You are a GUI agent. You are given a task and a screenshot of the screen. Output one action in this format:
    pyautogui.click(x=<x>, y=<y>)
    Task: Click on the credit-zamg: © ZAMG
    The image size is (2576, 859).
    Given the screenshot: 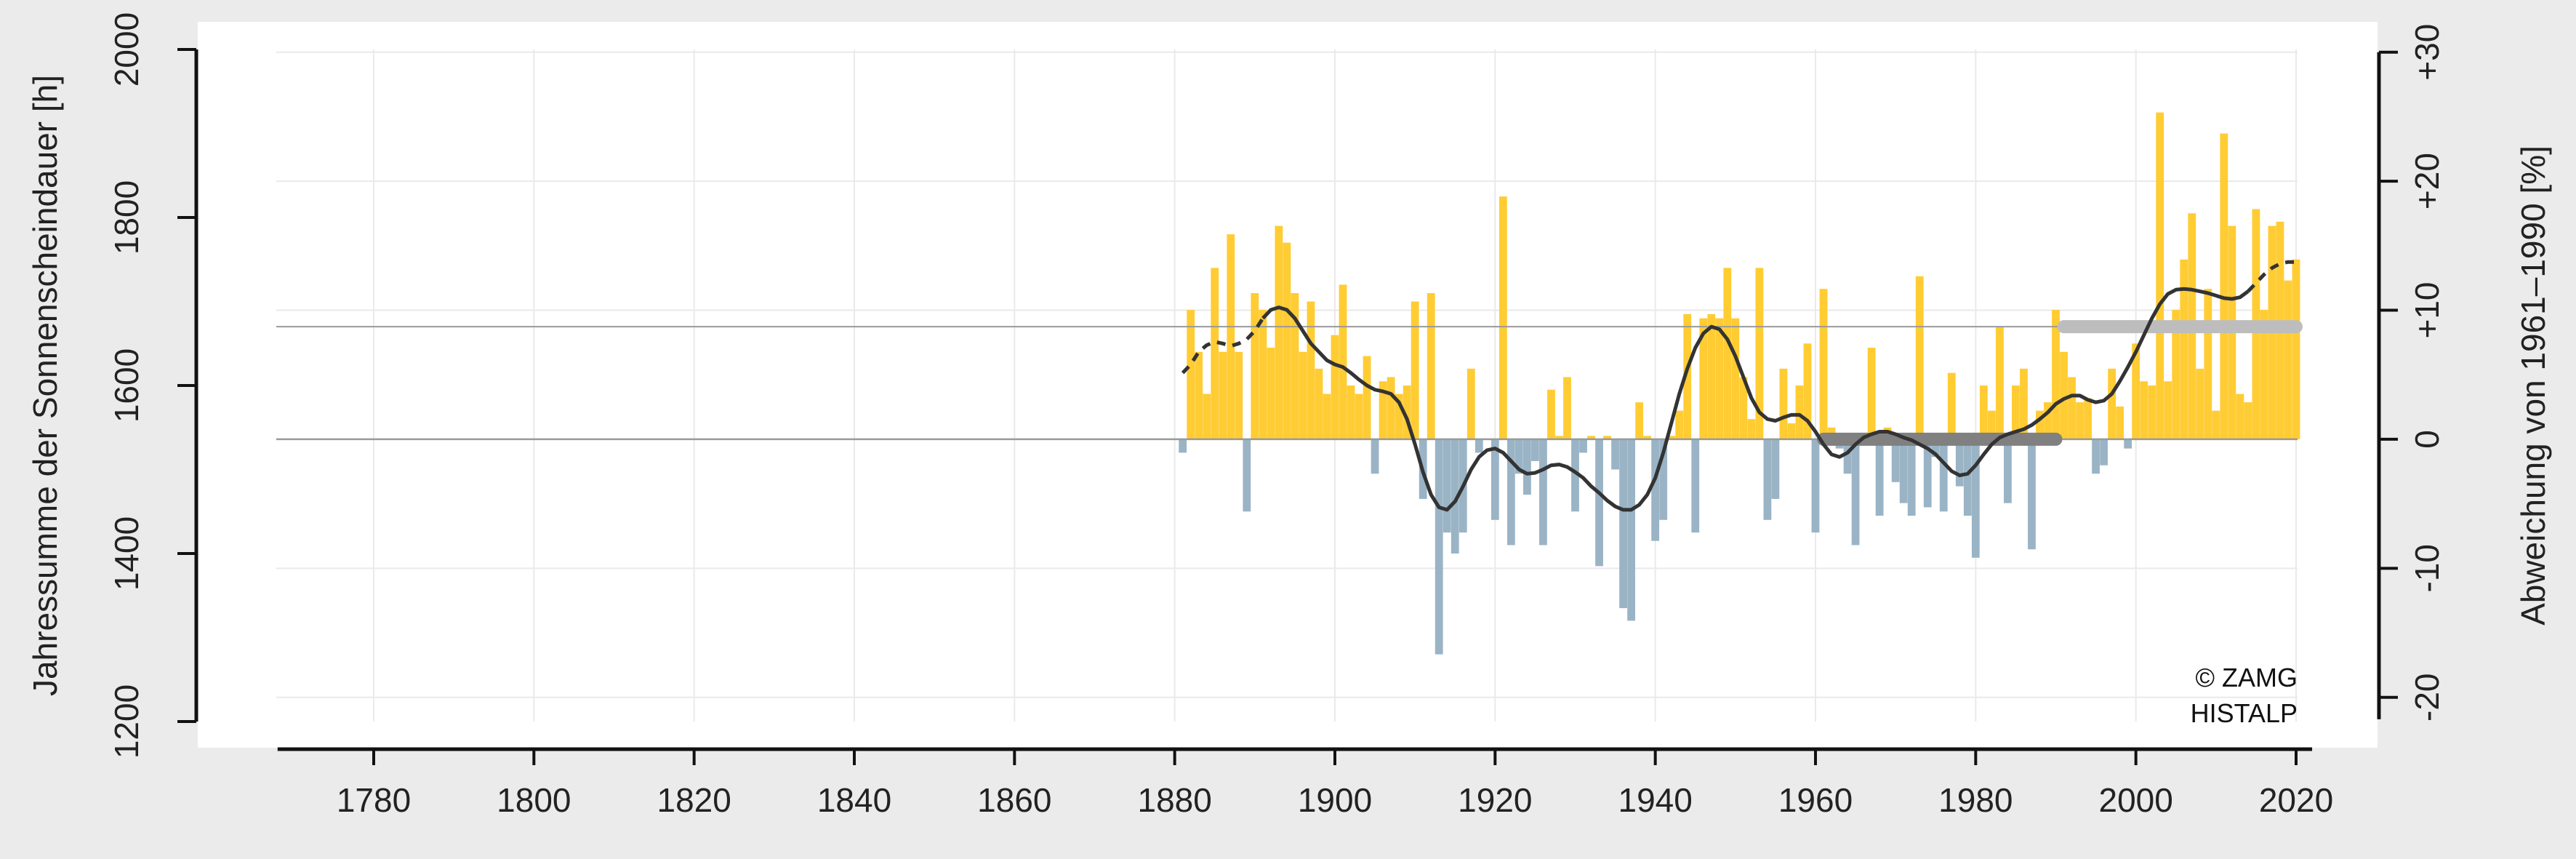 What is the action you would take?
    pyautogui.click(x=2246, y=677)
    